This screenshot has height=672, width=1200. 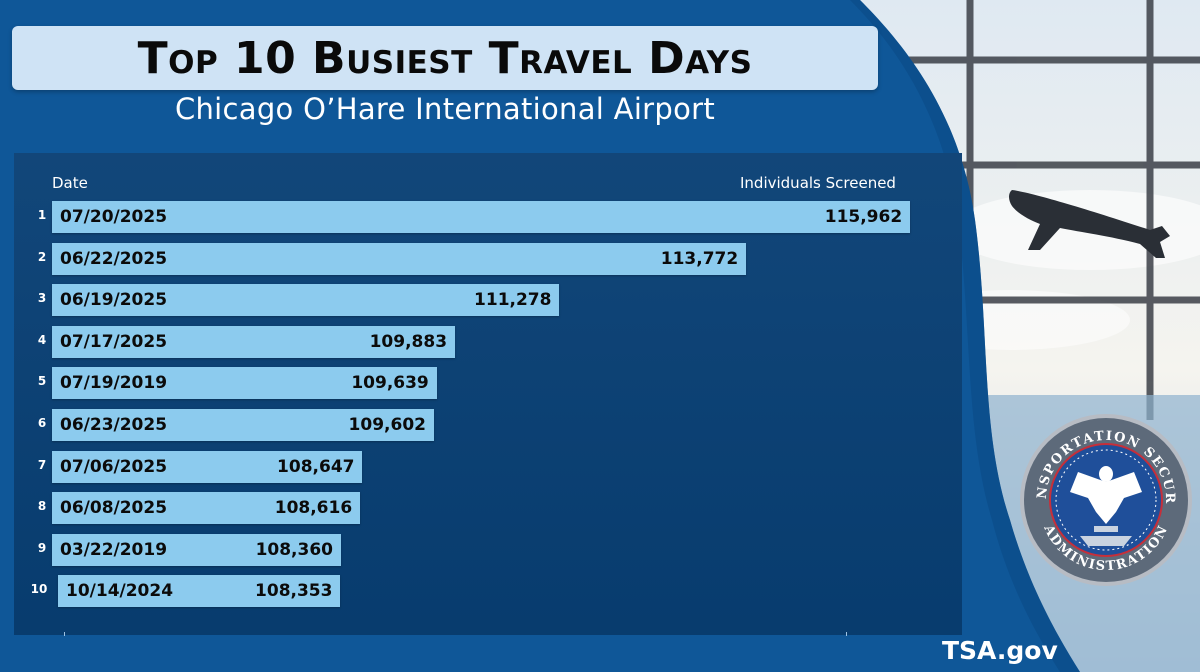 What do you see at coordinates (513, 300) in the screenshot?
I see `value-label: 111,278` at bounding box center [513, 300].